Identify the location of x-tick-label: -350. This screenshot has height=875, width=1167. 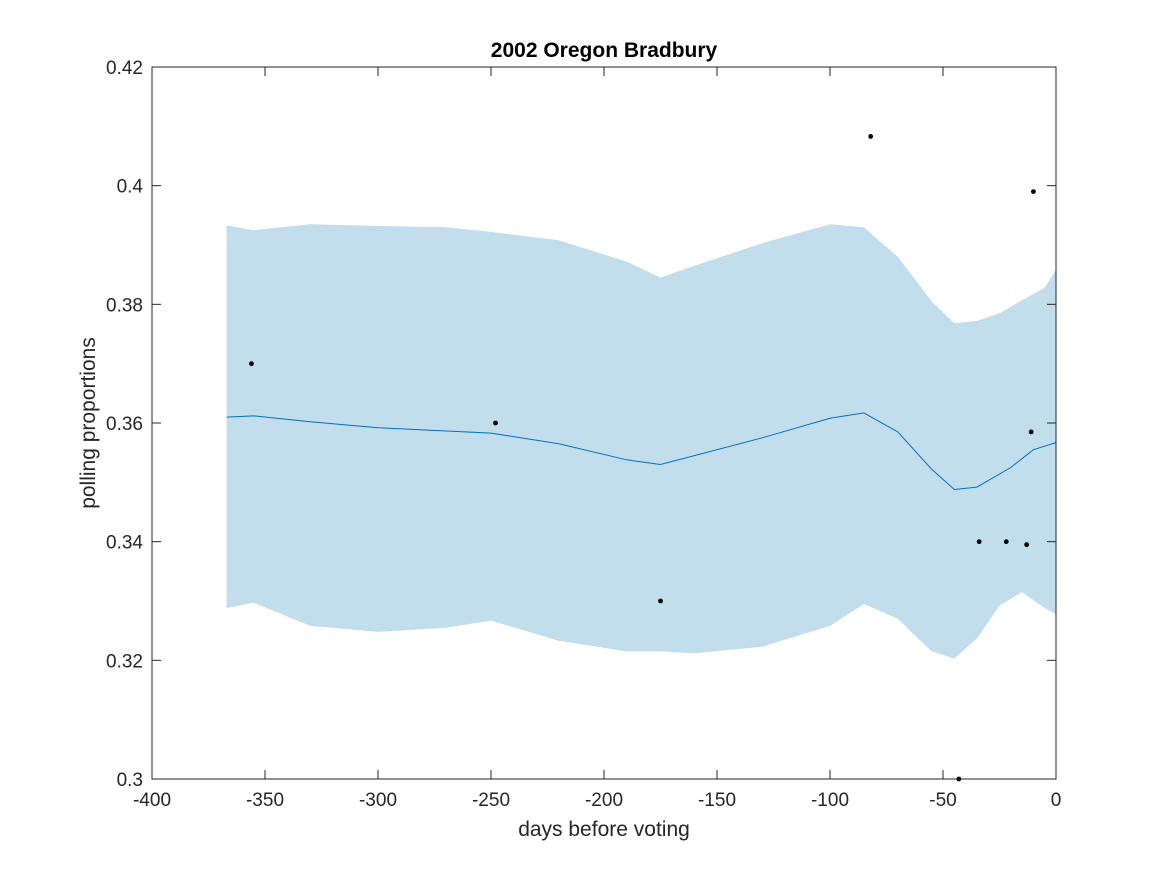
(265, 800).